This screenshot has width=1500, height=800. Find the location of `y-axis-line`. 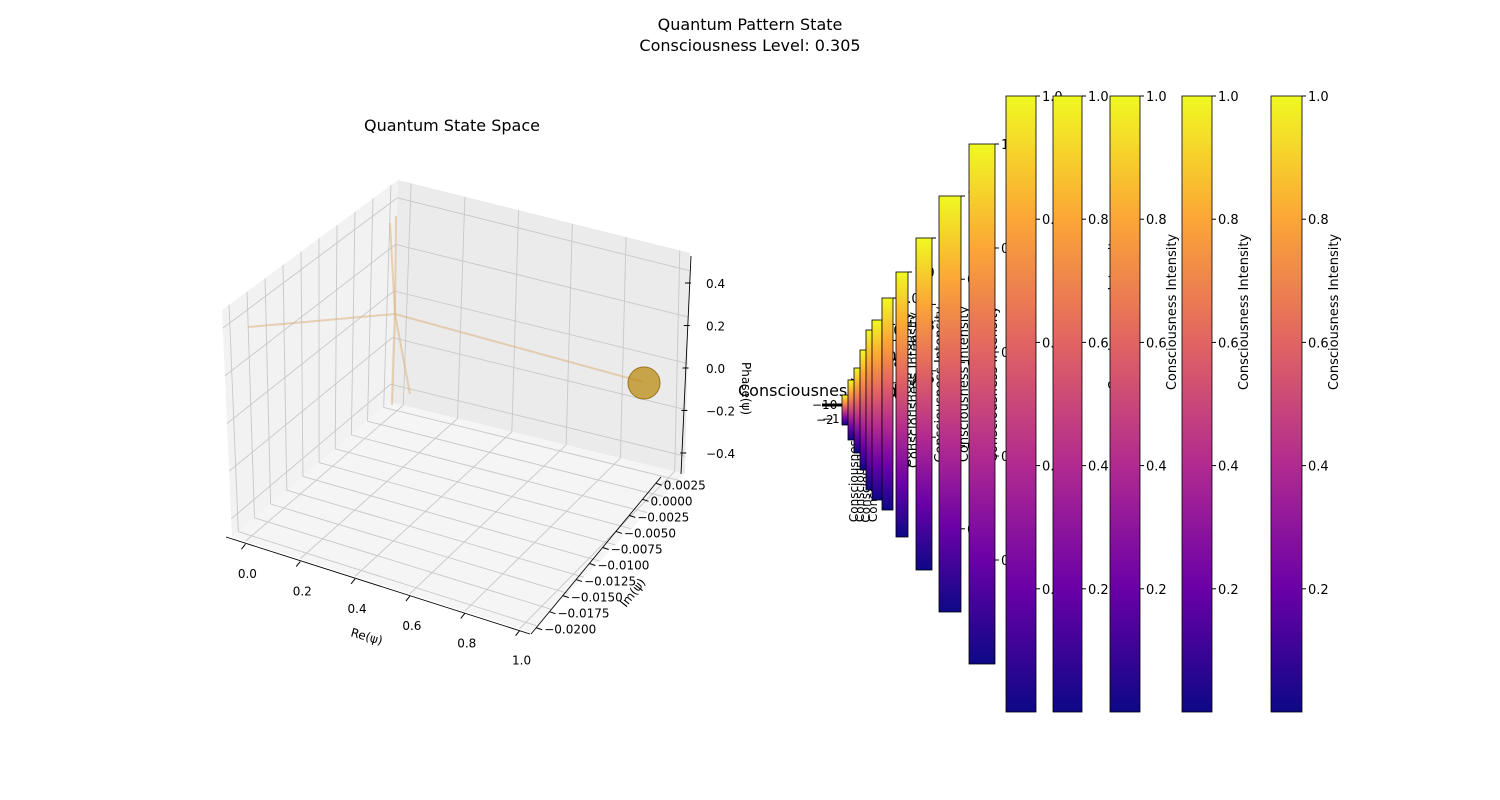

y-axis-line is located at coordinates (596, 555).